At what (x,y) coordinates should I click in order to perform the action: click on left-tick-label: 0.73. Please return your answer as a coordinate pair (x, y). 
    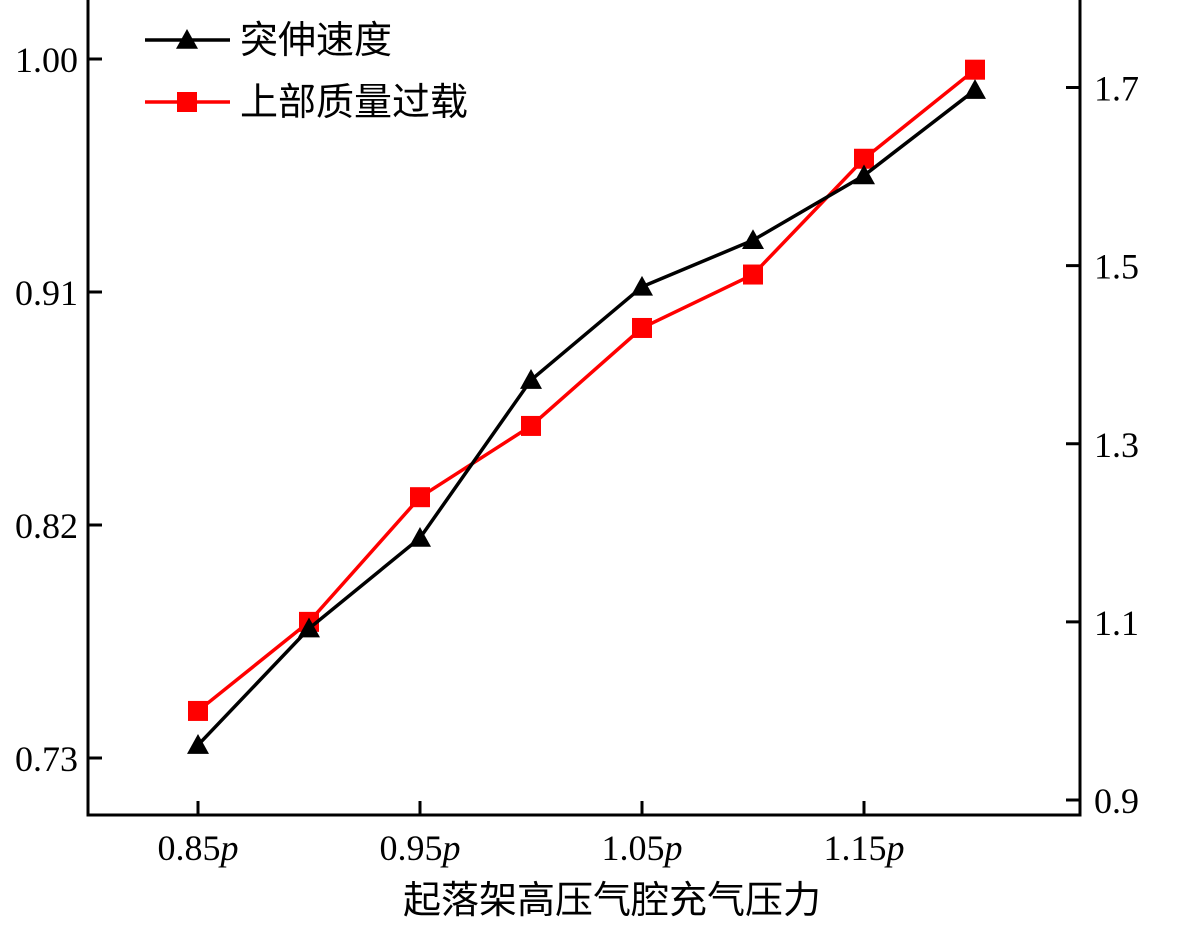
    Looking at the image, I should click on (46, 759).